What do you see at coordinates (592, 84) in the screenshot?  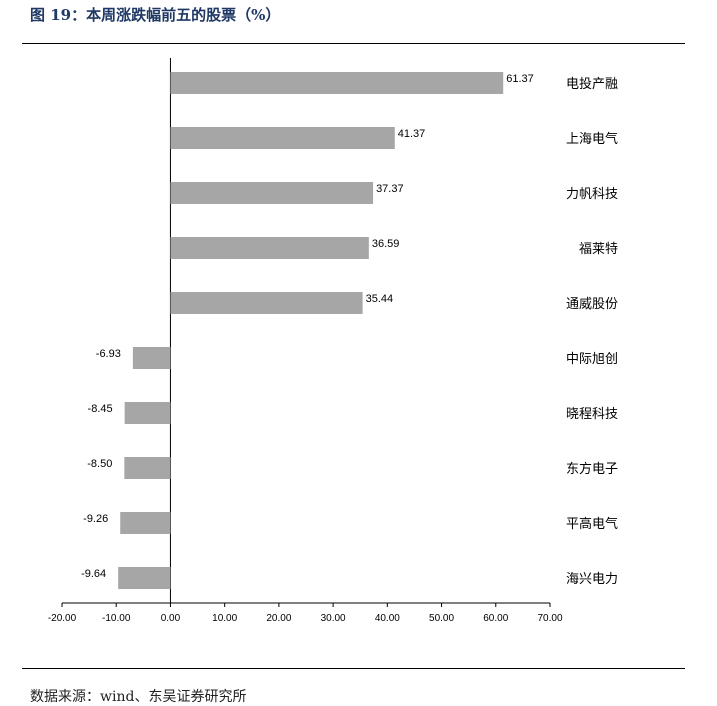 I see `category-label: 电投产融` at bounding box center [592, 84].